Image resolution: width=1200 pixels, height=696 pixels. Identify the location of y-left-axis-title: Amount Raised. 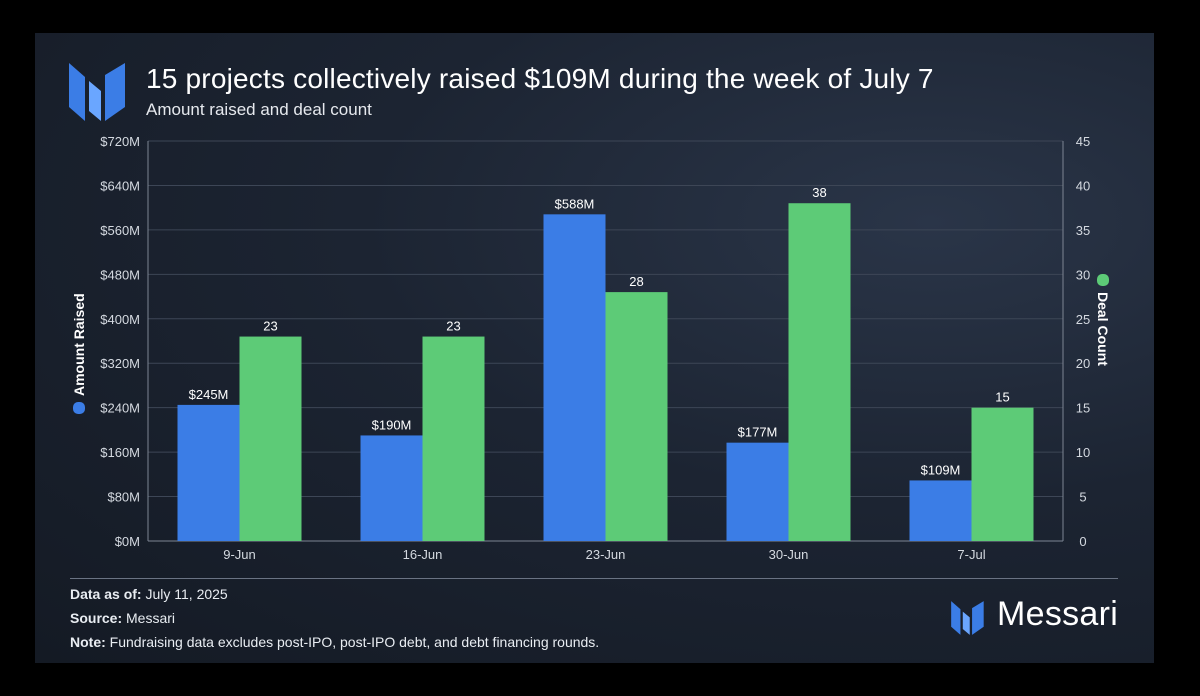
(79, 353).